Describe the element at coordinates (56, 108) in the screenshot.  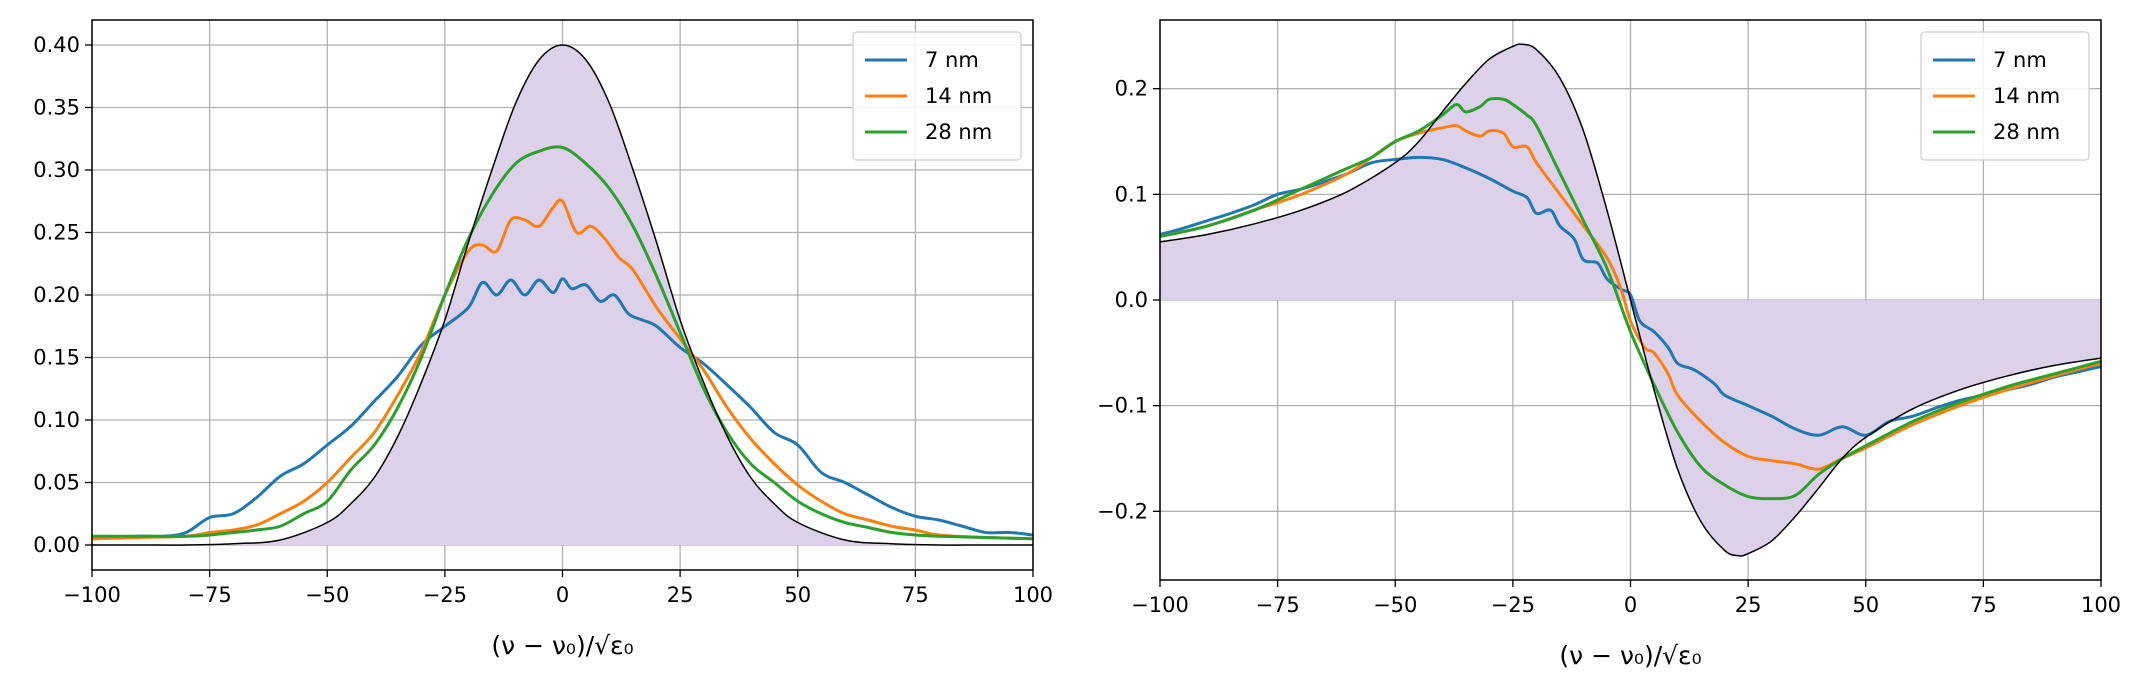
I see `y-tick-label: 0.35` at that location.